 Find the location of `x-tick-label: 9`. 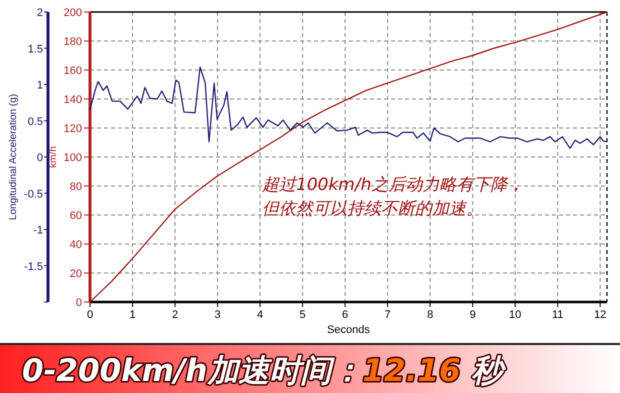

x-tick-label: 9 is located at coordinates (473, 315).